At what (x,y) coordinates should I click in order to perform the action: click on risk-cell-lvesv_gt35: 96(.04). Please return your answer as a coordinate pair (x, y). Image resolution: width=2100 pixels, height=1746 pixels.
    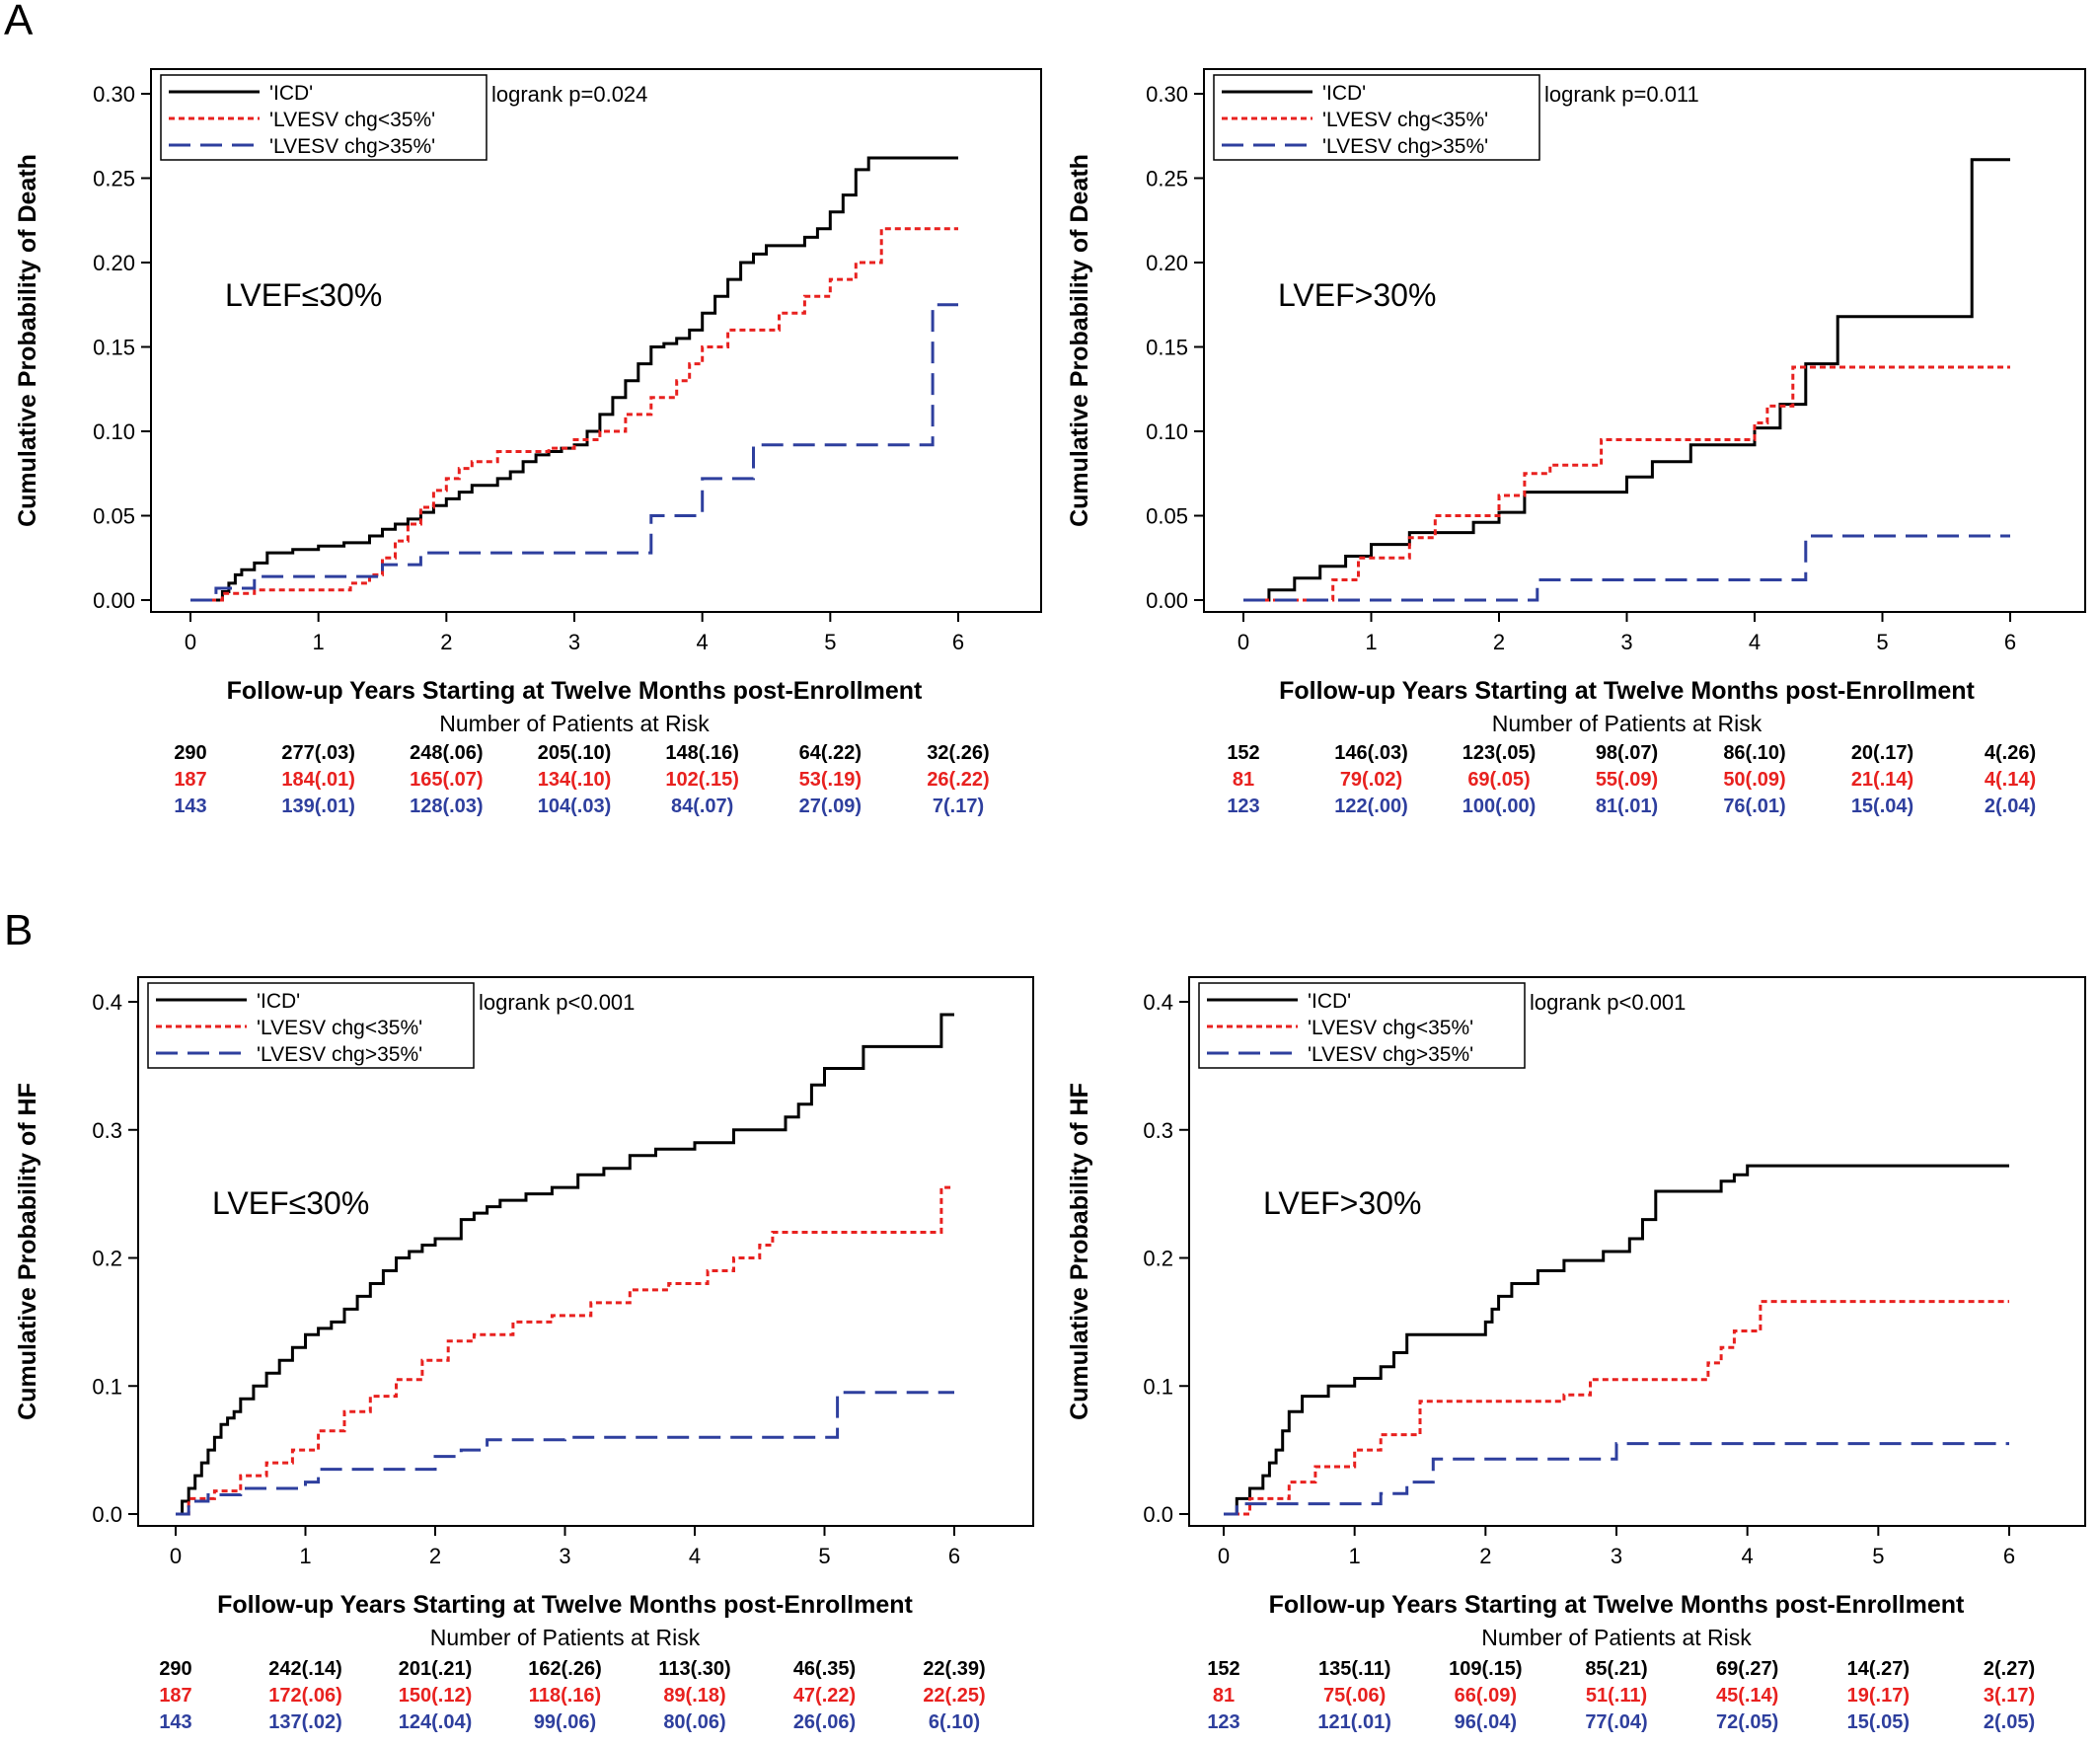
    Looking at the image, I should click on (1486, 1722).